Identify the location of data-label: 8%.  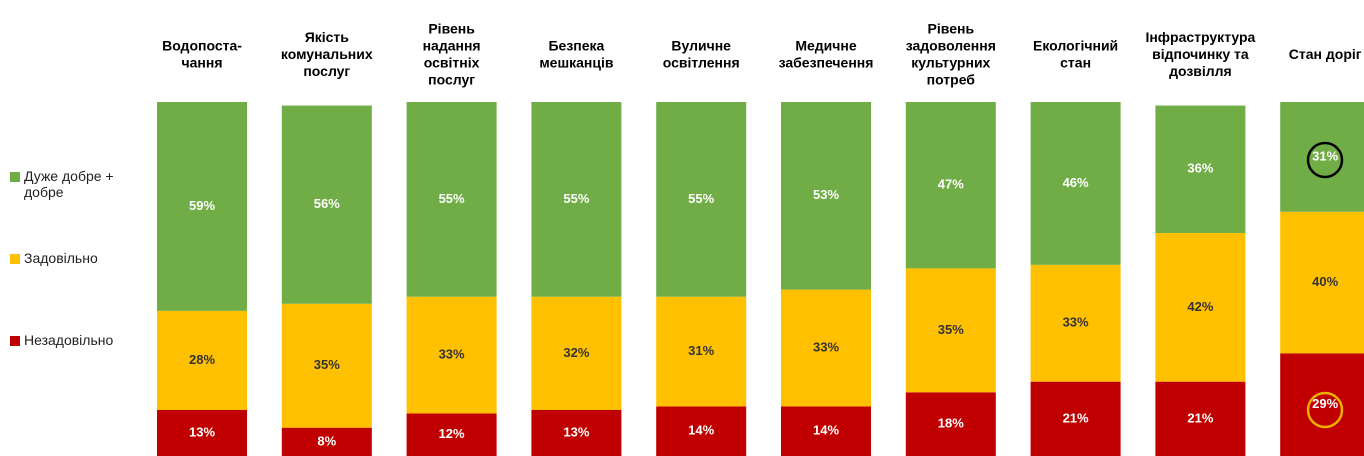
(326, 440).